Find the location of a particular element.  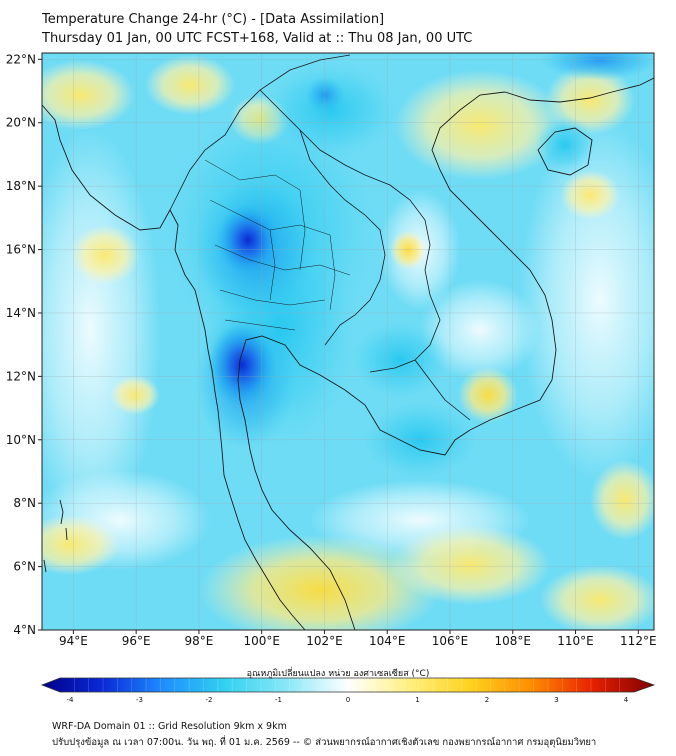

colorbar: -4 -3 -2 -1 0 1 2 3 4 is located at coordinates (348, 690).